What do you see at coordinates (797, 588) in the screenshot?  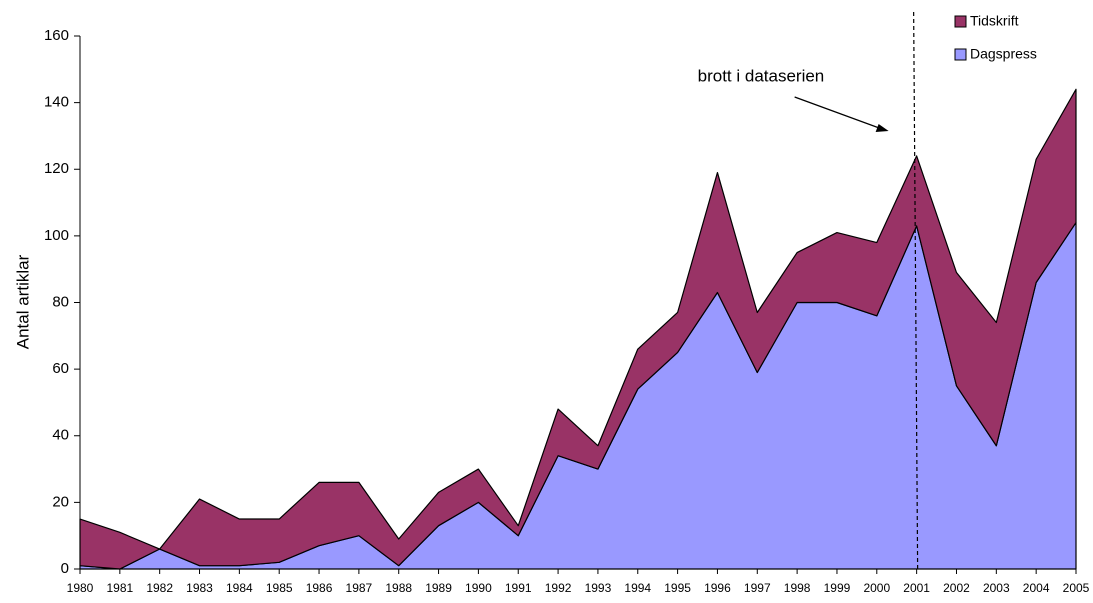 I see `x-tick-label: 1998` at bounding box center [797, 588].